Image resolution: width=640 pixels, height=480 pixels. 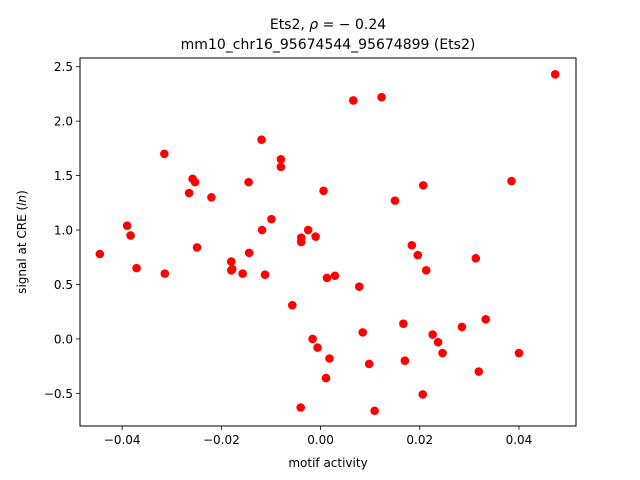 I want to click on y-axis-ticks: −0.5 0.0 0.5 1.0 1.5 2.0 2.5, so click(x=62, y=230).